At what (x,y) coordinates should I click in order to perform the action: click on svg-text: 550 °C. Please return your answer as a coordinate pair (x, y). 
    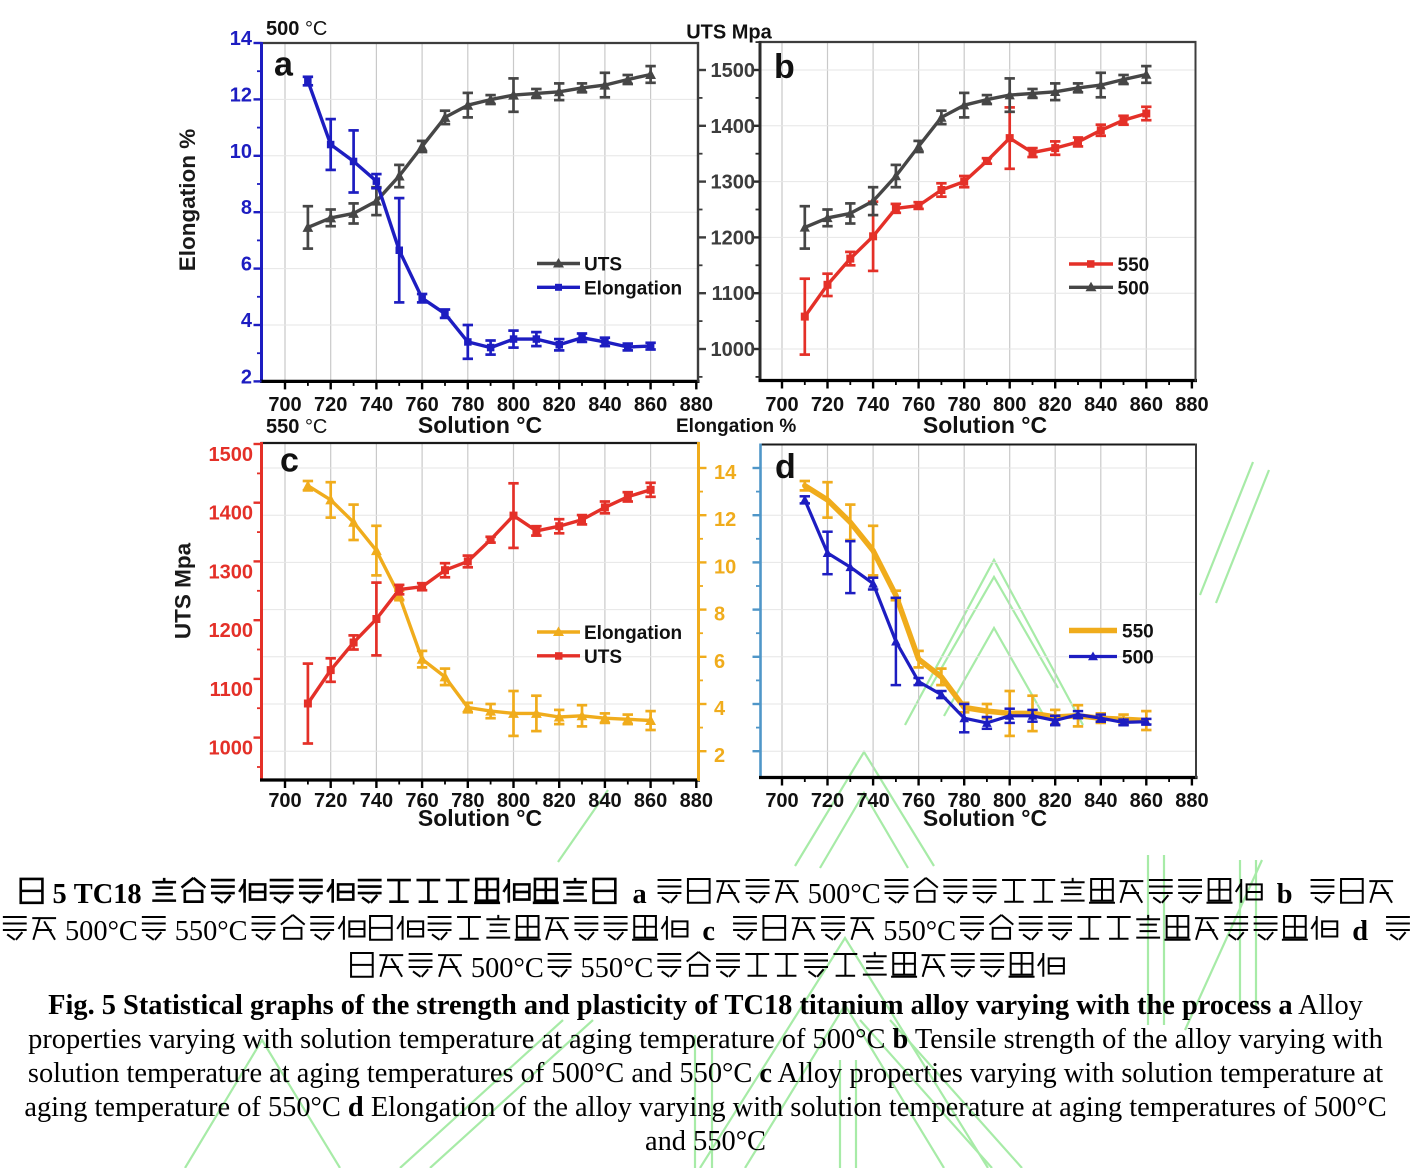
    Looking at the image, I should click on (296, 427).